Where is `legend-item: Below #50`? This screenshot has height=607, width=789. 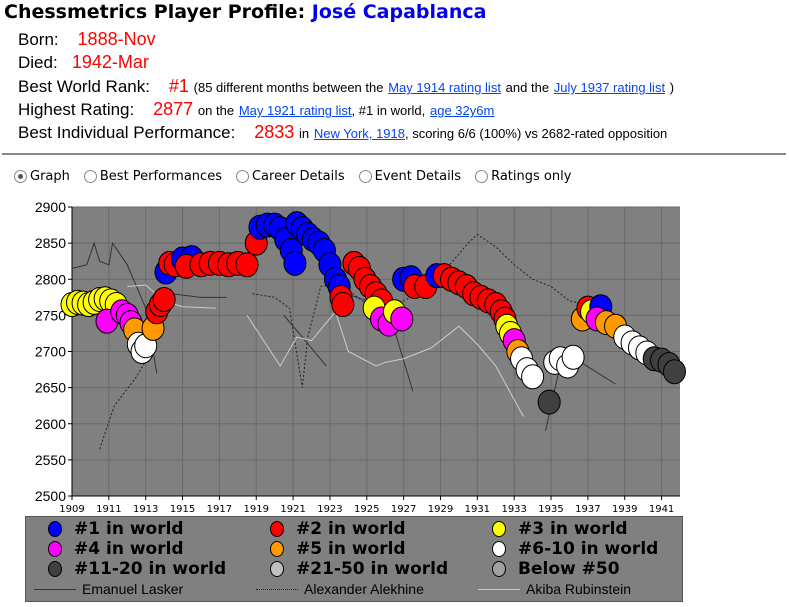
legend-item: Below #50 is located at coordinates (556, 569).